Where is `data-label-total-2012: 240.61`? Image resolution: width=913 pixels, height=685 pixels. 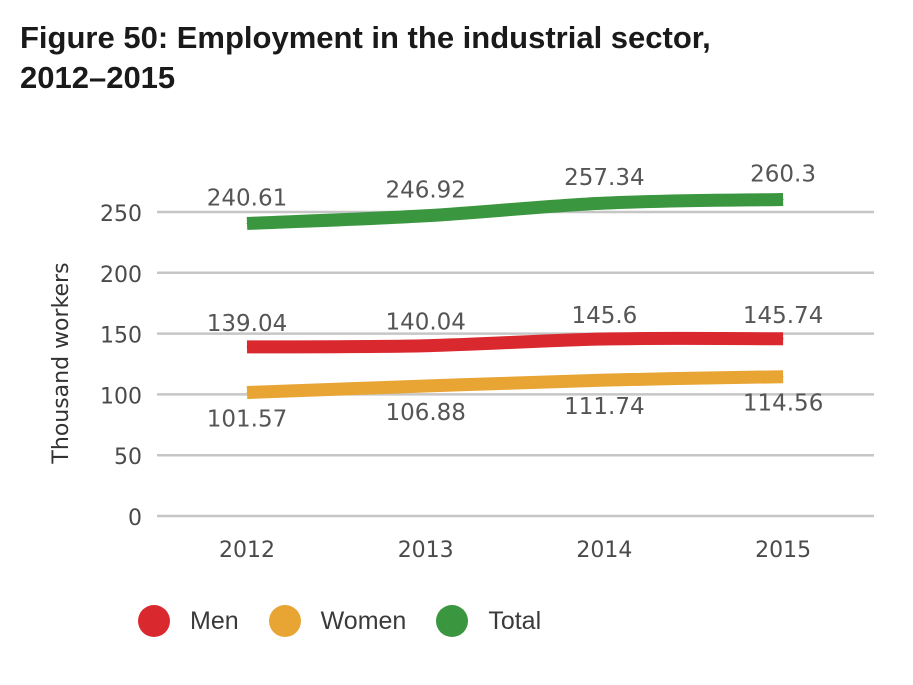 data-label-total-2012: 240.61 is located at coordinates (247, 198).